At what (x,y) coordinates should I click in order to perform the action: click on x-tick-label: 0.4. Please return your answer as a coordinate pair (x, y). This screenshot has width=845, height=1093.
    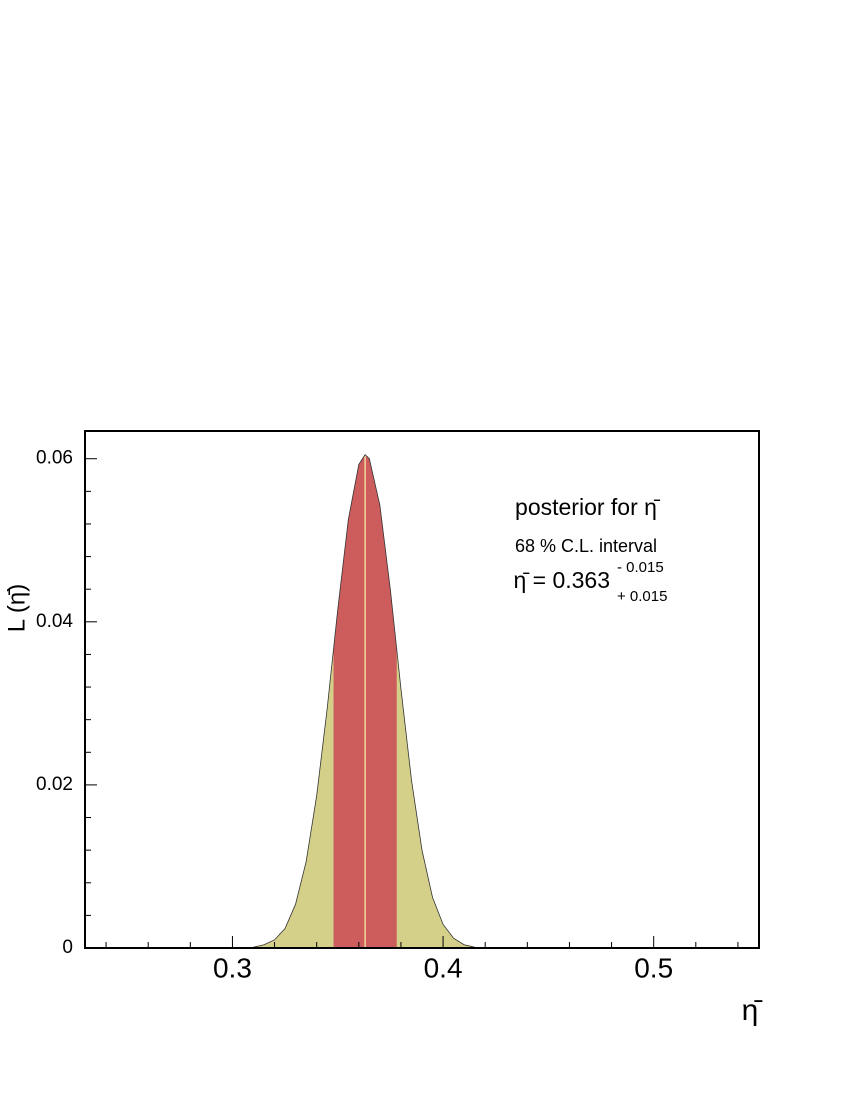
    Looking at the image, I should click on (443, 967).